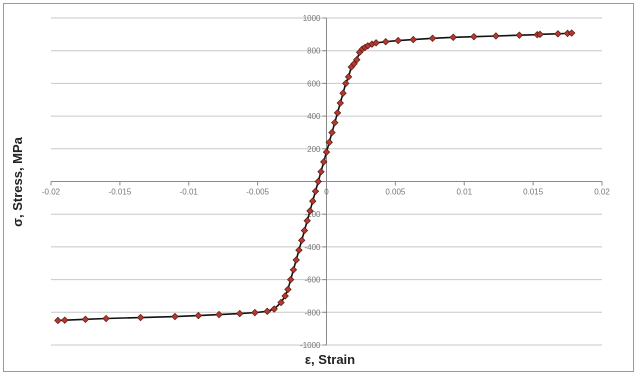 Image resolution: width=639 pixels, height=376 pixels. What do you see at coordinates (310, 345) in the screenshot?
I see `y-tick-label: -1000` at bounding box center [310, 345].